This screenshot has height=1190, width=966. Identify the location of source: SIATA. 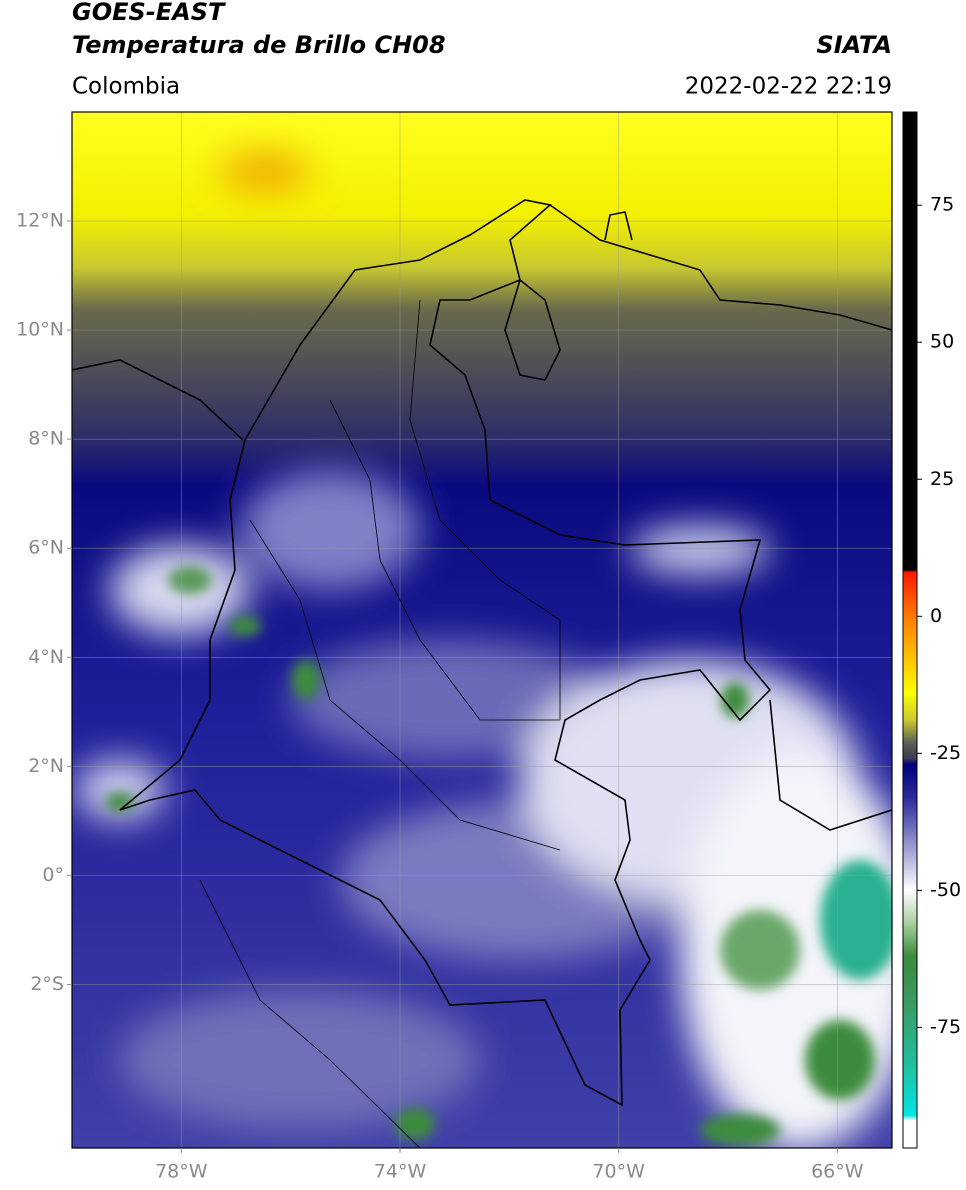
(854, 45).